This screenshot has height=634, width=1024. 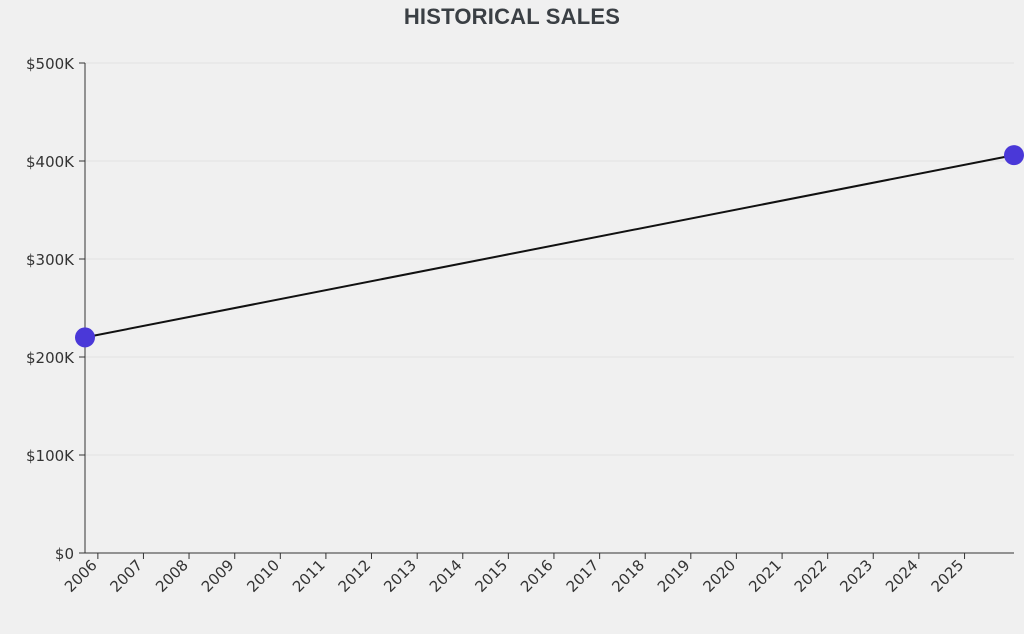 I want to click on x-tick-label: 2019, so click(x=674, y=576).